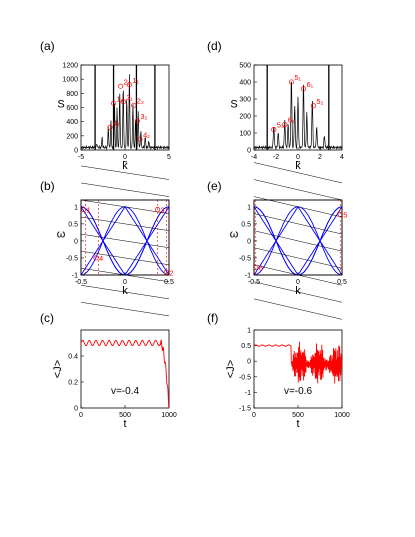 This screenshot has height=537, width=415. What do you see at coordinates (81, 157) in the screenshot?
I see `x-tick-label: -5` at bounding box center [81, 157].